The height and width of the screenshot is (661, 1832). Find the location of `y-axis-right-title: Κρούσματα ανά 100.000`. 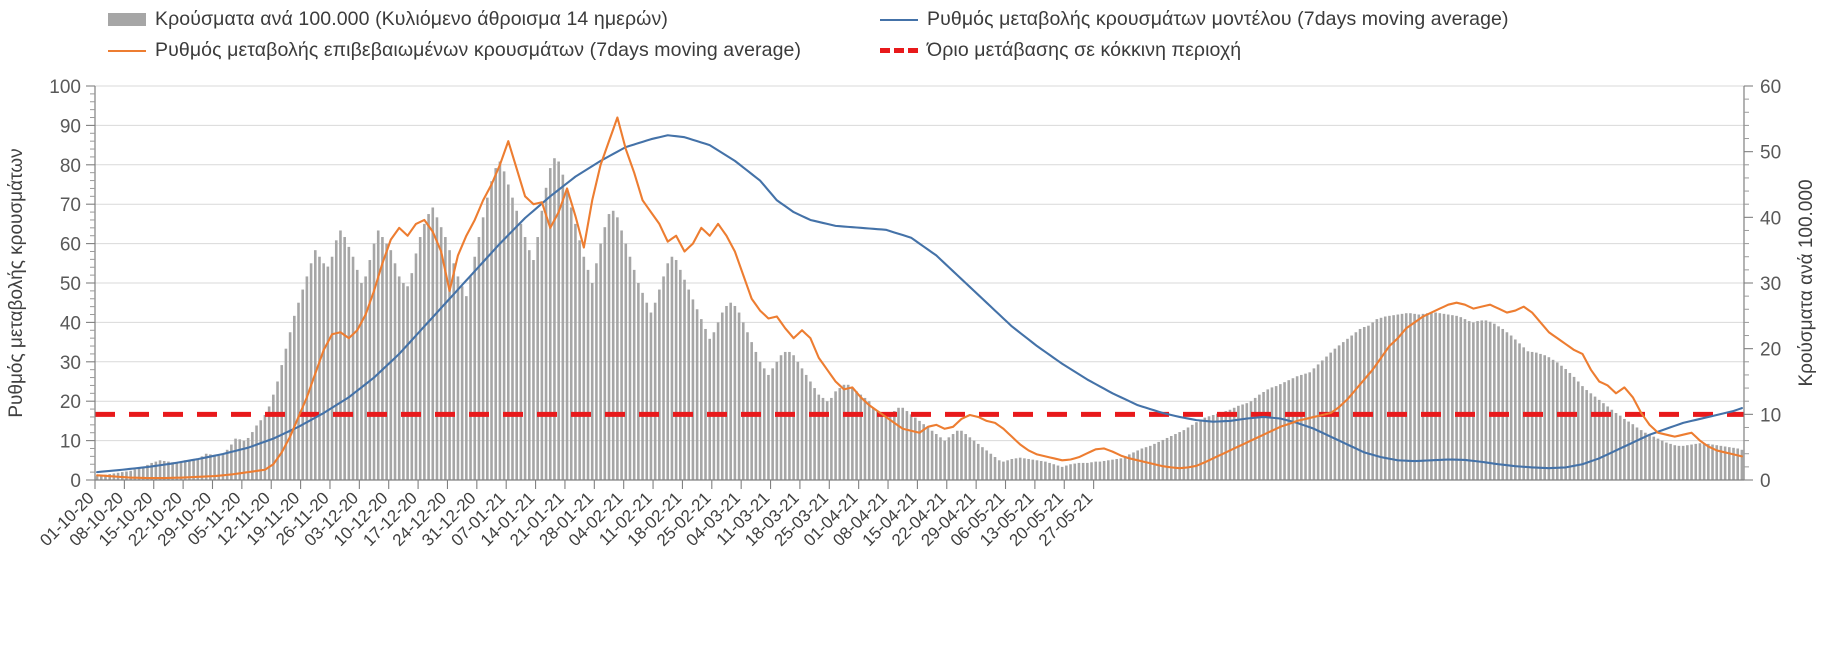

y-axis-right-title: Κρούσματα ανά 100.000 is located at coordinates (1806, 282).